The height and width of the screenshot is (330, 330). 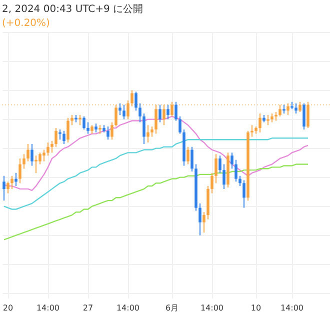 What do you see at coordinates (172, 308) in the screenshot?
I see `x-tick-label: 6月` at bounding box center [172, 308].